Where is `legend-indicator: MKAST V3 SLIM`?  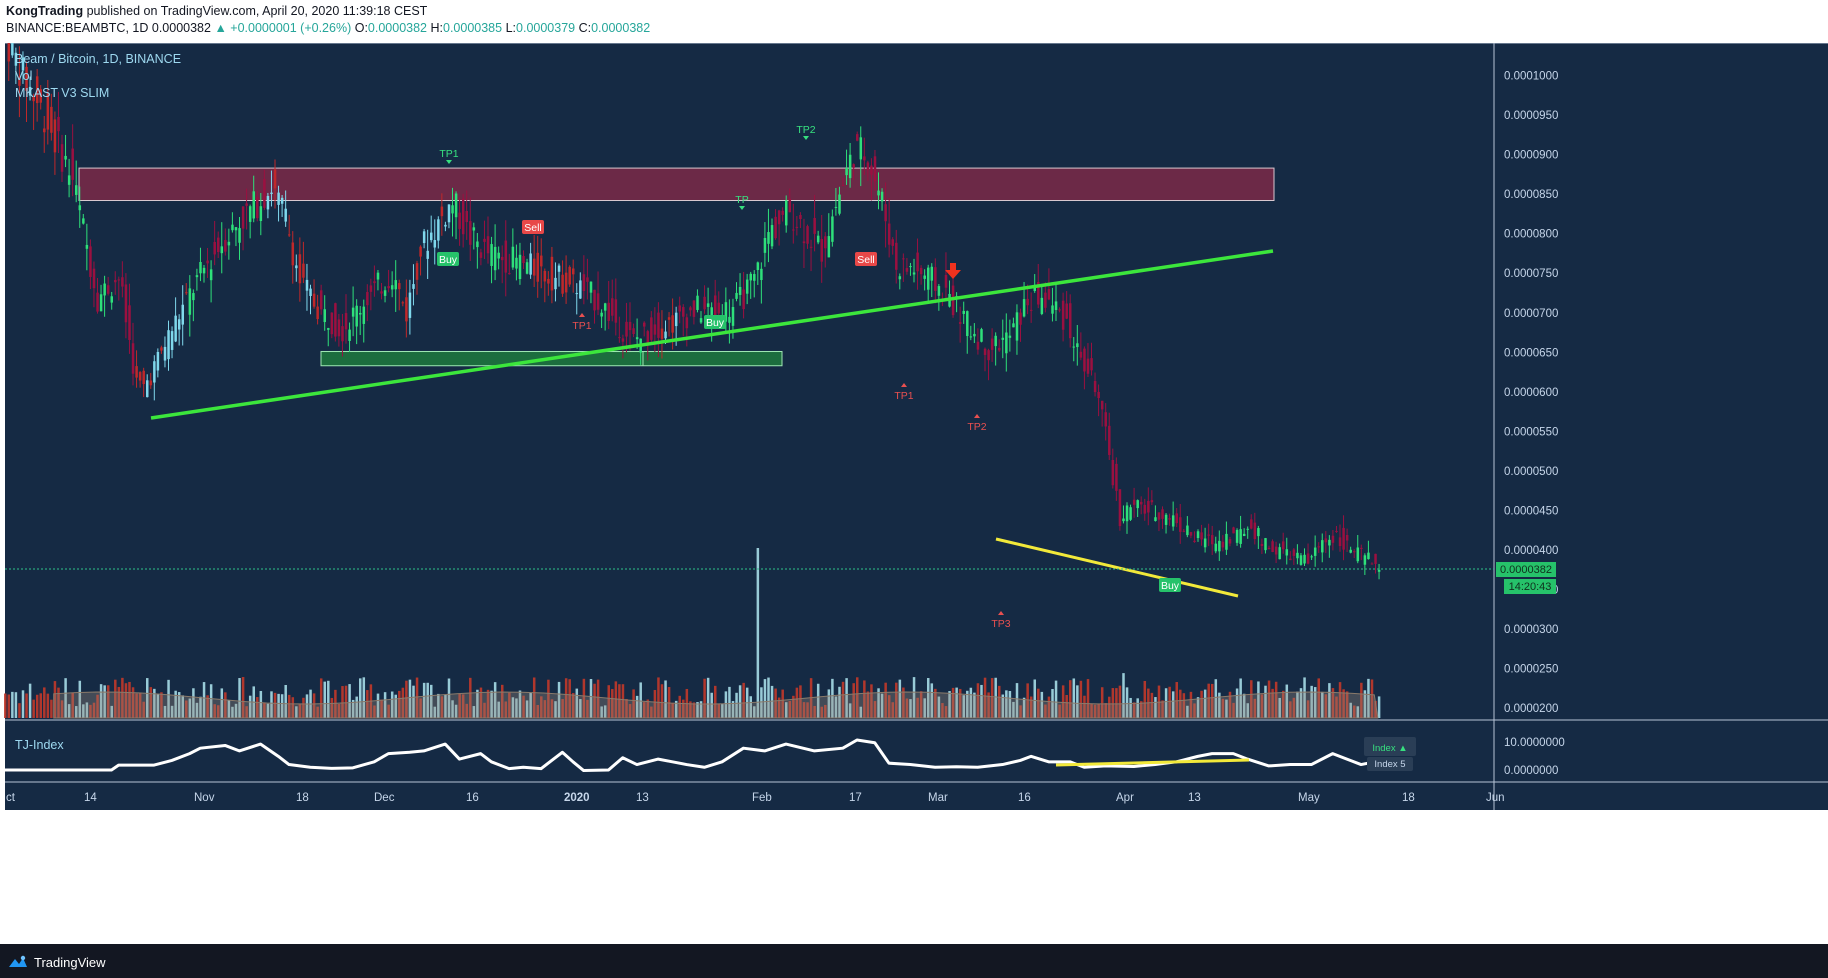 legend-indicator: MKAST V3 SLIM is located at coordinates (62, 93).